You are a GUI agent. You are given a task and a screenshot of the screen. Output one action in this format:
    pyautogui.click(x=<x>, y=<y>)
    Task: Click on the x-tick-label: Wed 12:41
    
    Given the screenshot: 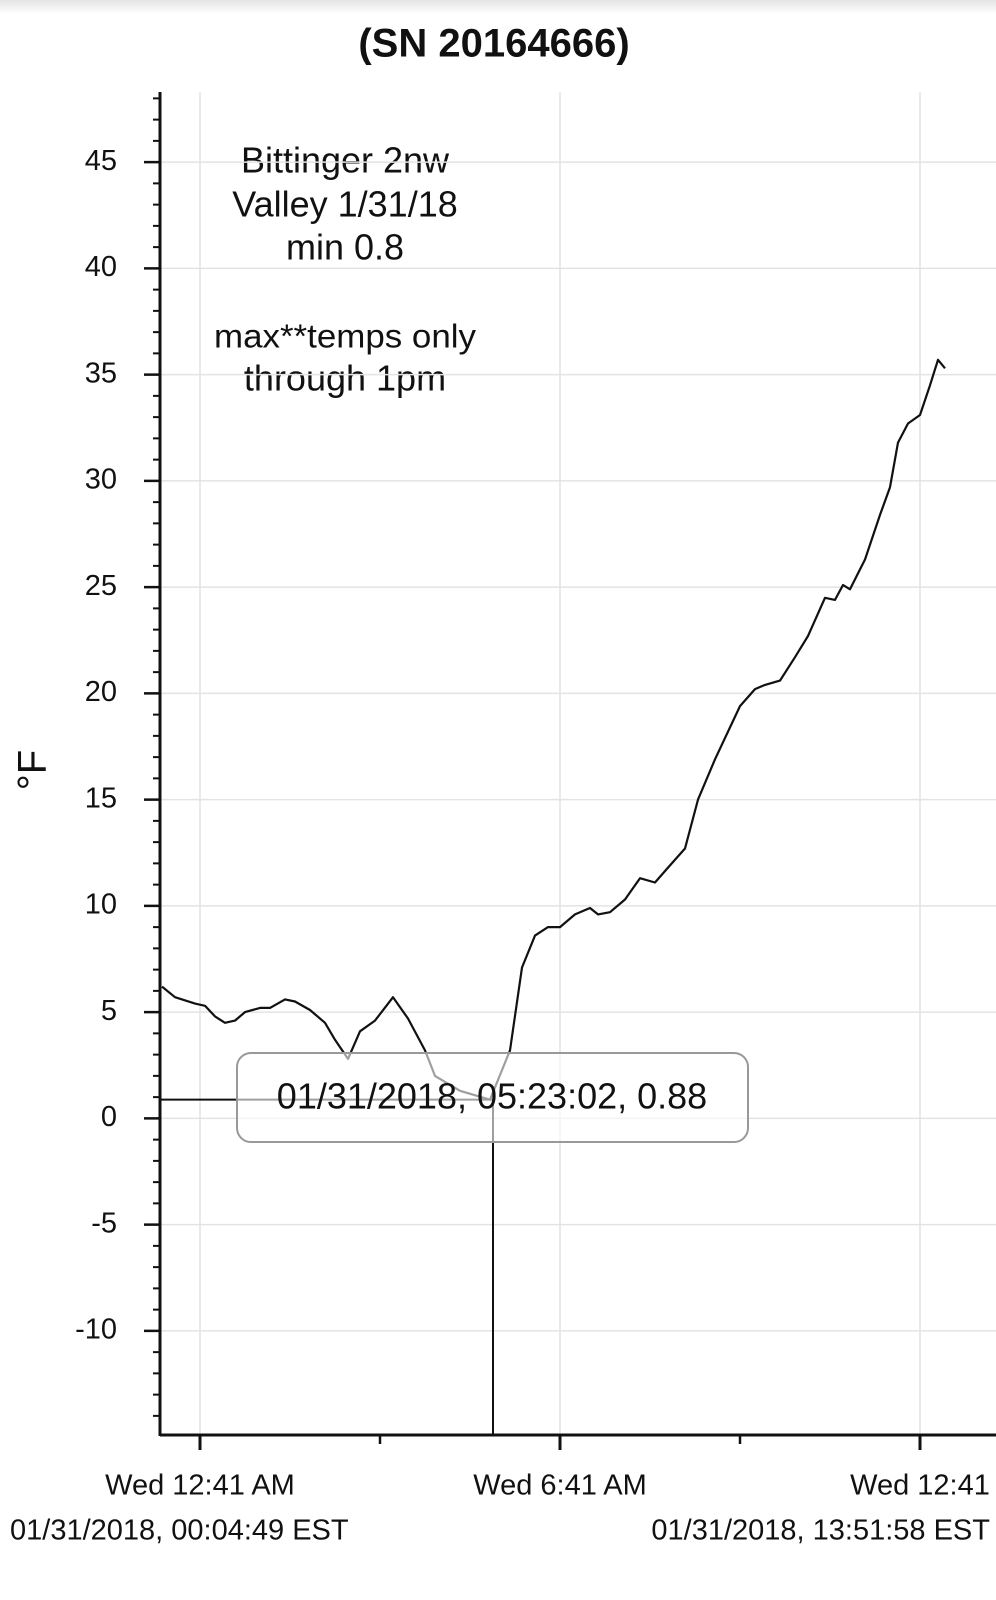 What is the action you would take?
    pyautogui.click(x=920, y=1486)
    